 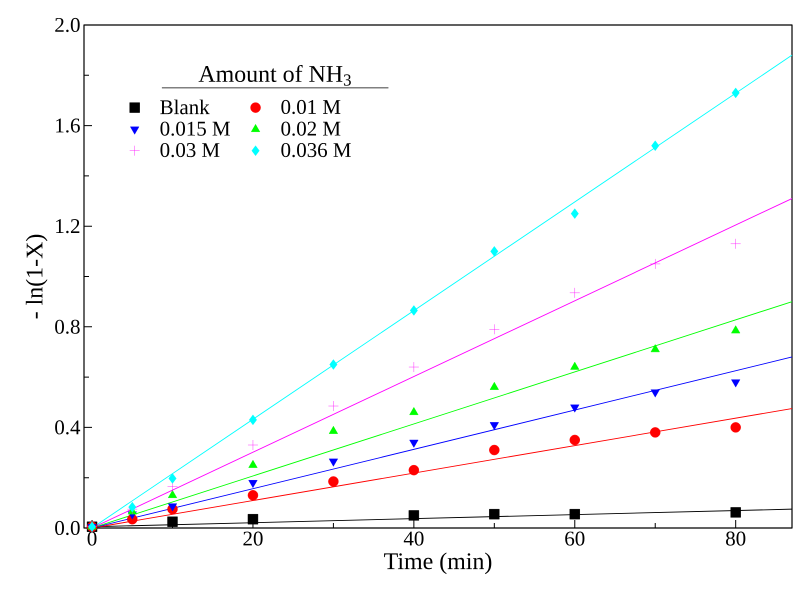 What do you see at coordinates (68, 226) in the screenshot?
I see `y-tick-label: 1.2` at bounding box center [68, 226].